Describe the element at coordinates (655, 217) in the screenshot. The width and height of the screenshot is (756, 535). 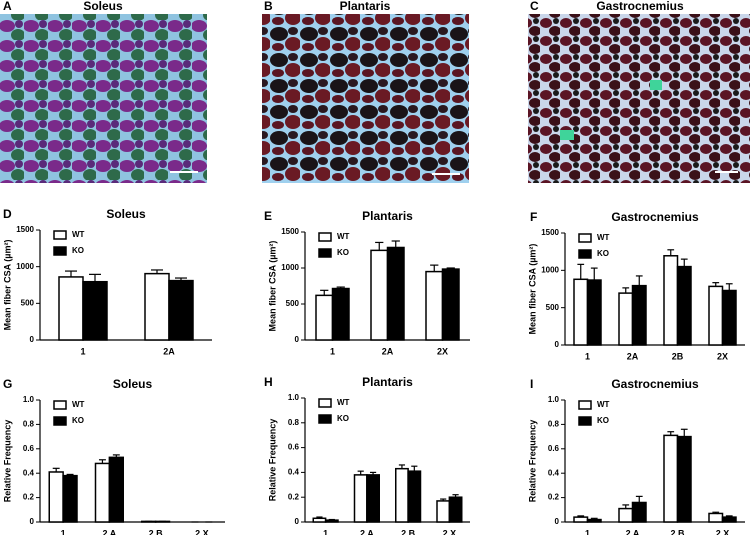
I see `chart-title: Gastrocnemius` at that location.